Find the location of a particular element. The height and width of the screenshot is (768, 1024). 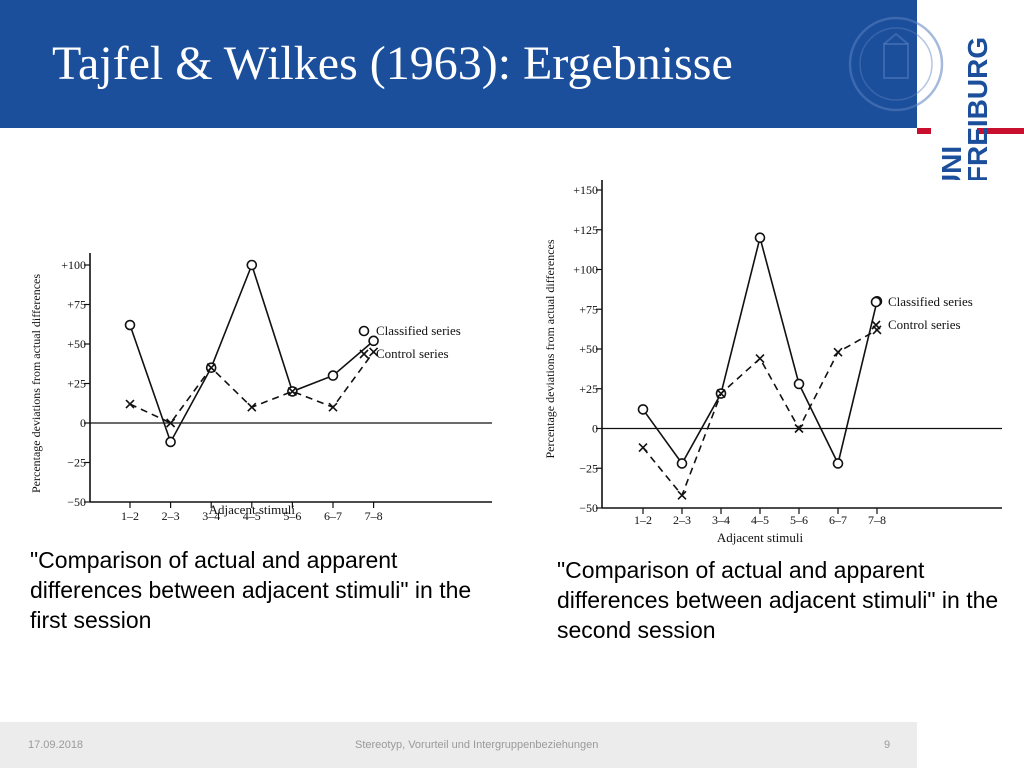

y-tick-label: +150 is located at coordinates (585, 190).